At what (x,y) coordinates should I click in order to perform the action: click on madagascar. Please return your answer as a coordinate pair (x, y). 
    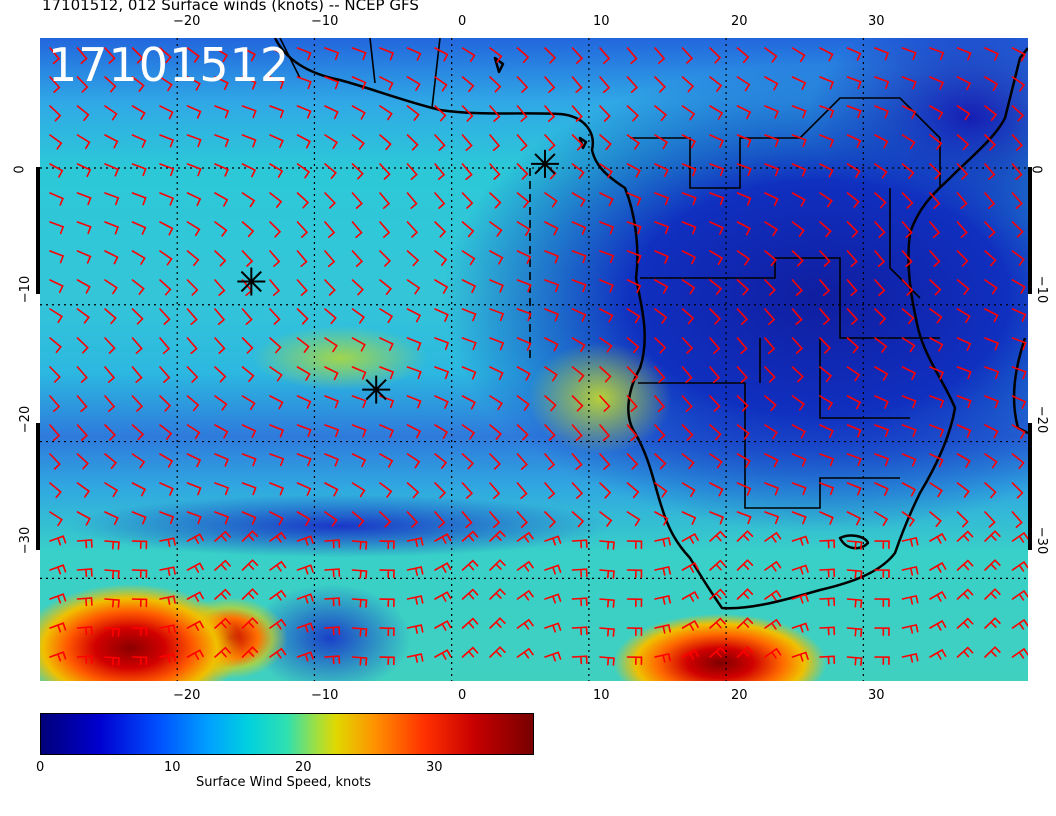
    Looking at the image, I should click on (1020, 386).